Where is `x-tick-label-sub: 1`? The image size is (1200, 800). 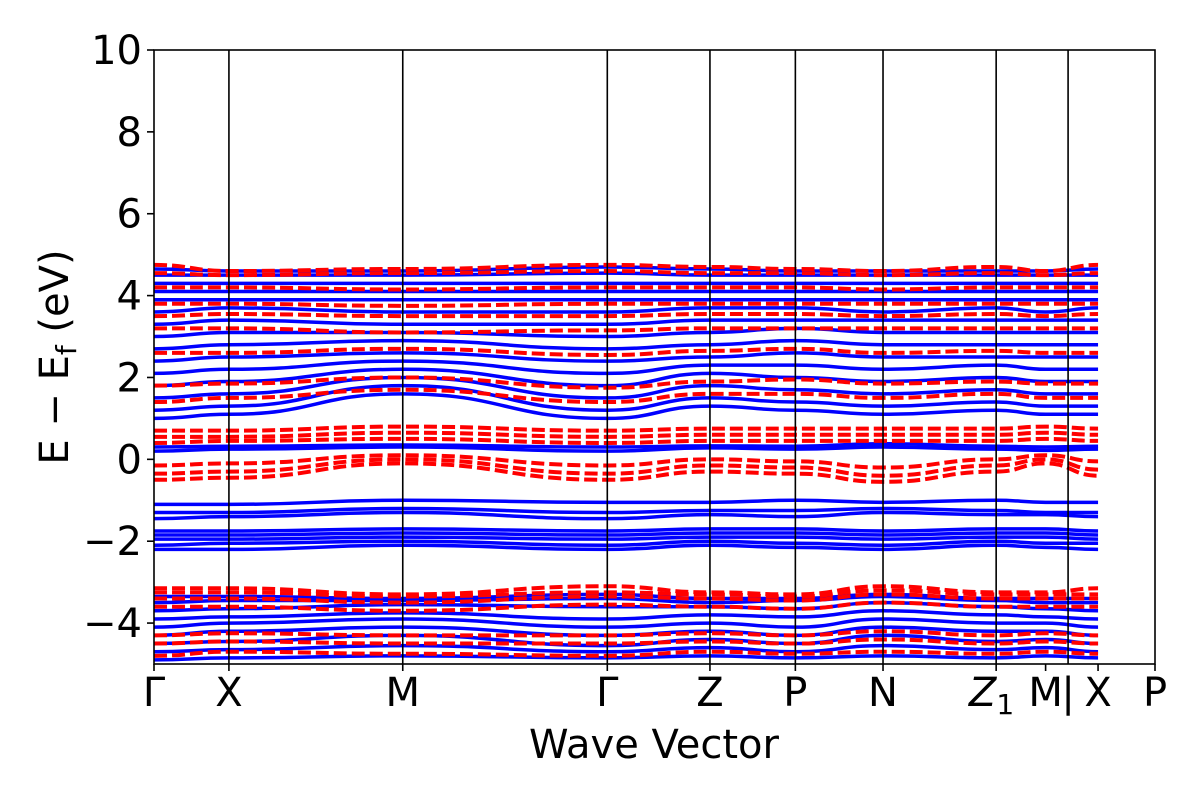
x-tick-label-sub: 1 is located at coordinates (1005, 704).